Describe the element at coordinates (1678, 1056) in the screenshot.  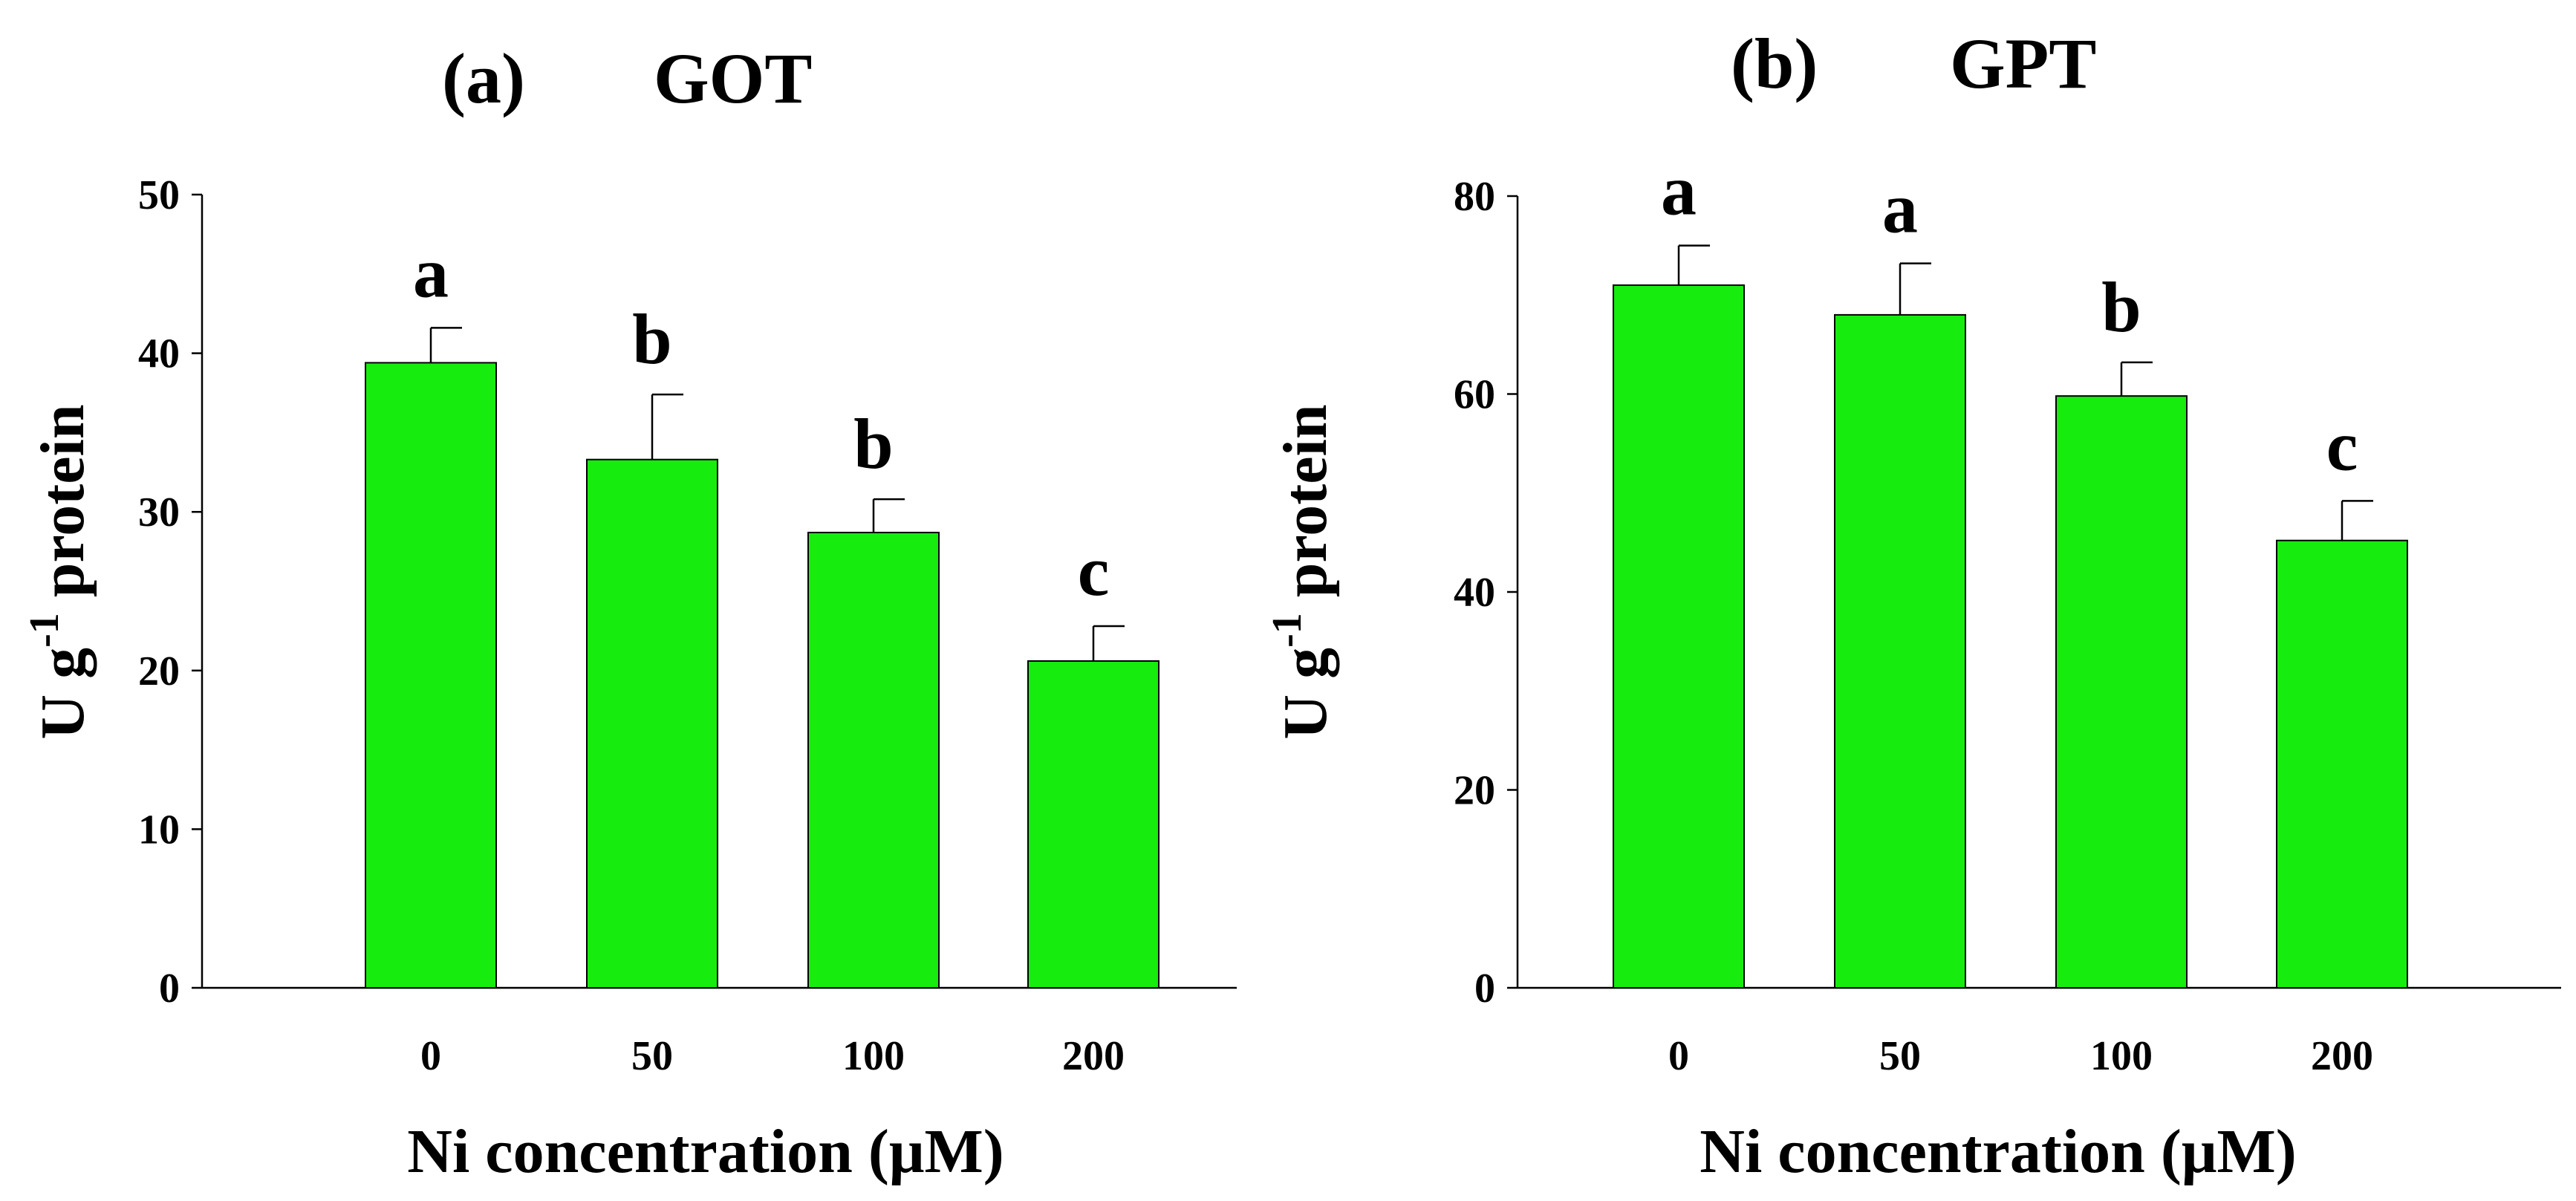
I see `panel-b-x-tick-label: 0` at that location.